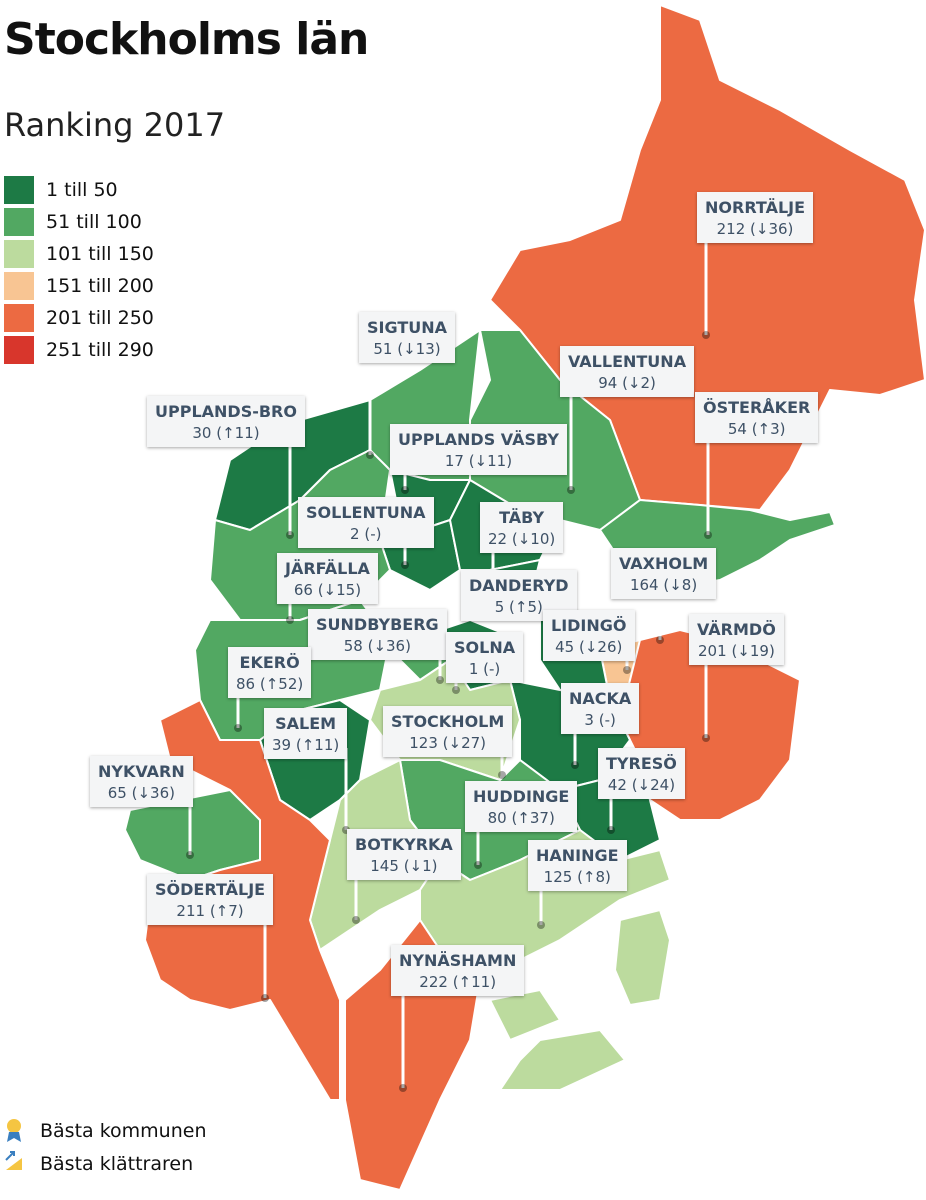 The height and width of the screenshot is (1200, 926). Describe the element at coordinates (383, 349) in the screenshot. I see `rank: 51` at that location.